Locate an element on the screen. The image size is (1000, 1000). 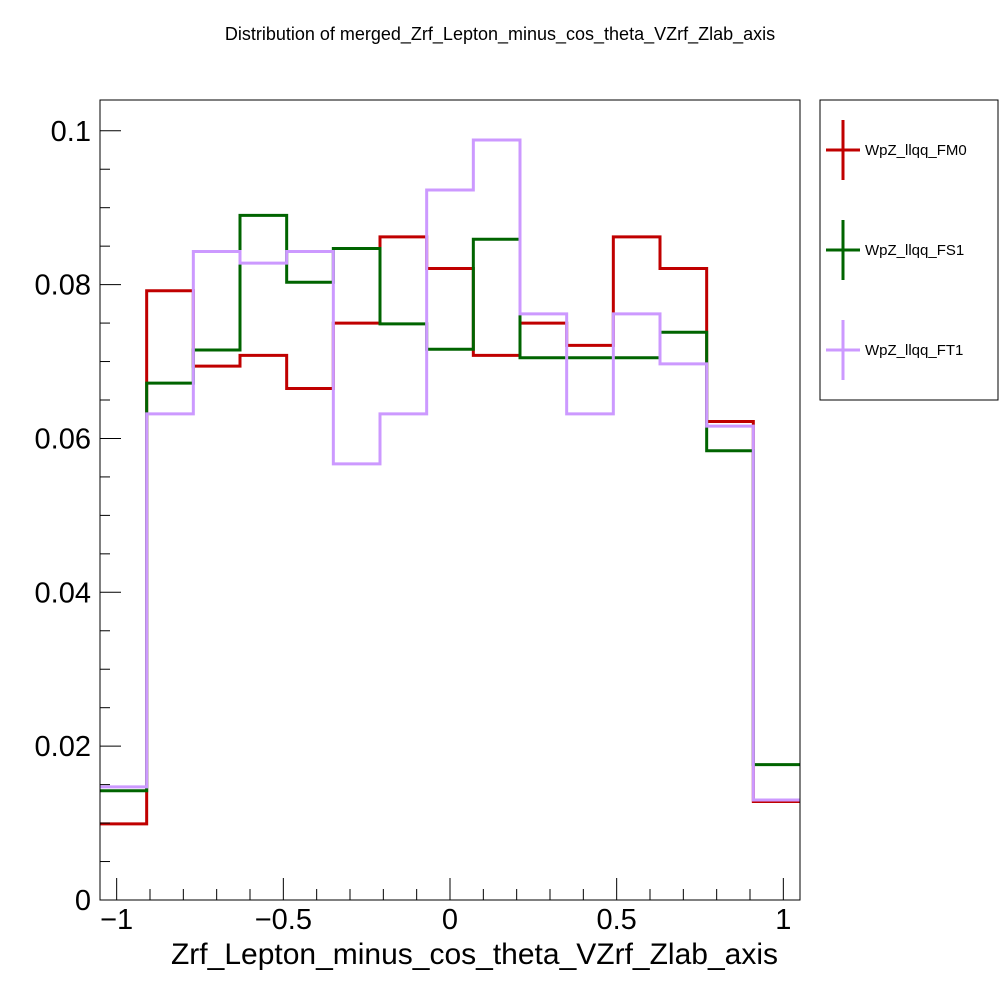
y-tick-label: 0 is located at coordinates (83, 901).